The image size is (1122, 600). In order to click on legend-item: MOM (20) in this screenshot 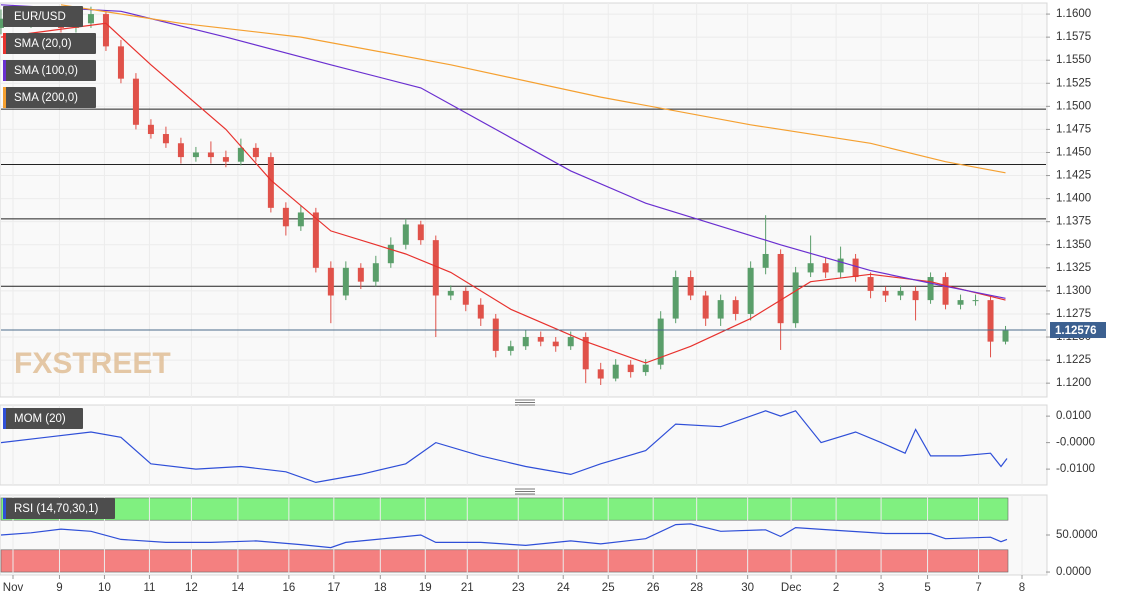, I will do `click(43, 418)`.